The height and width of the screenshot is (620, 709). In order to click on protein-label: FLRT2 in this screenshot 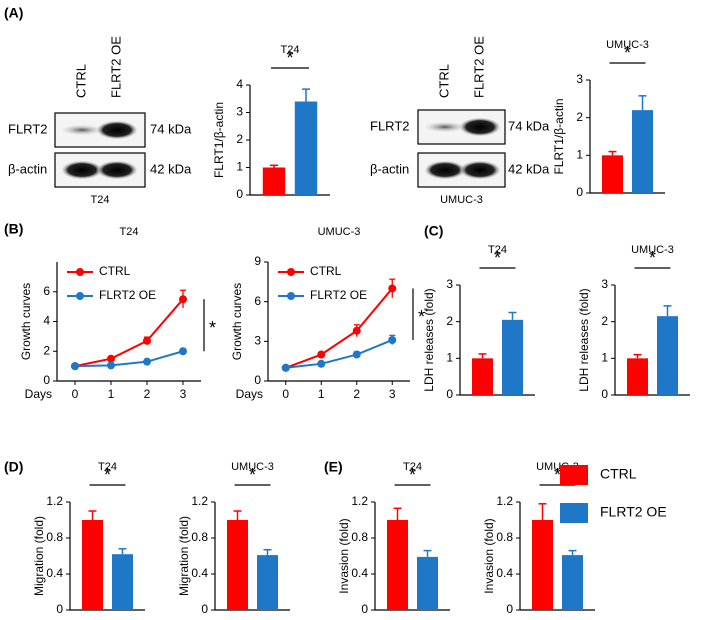, I will do `click(28, 128)`.